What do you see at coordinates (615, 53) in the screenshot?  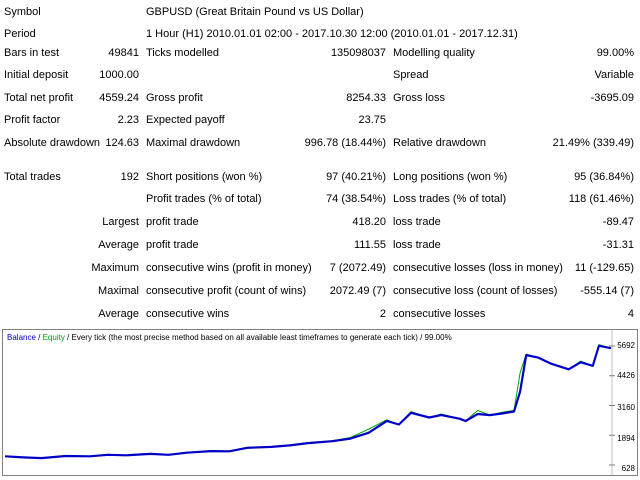 I see `quality-value: 99.00%` at bounding box center [615, 53].